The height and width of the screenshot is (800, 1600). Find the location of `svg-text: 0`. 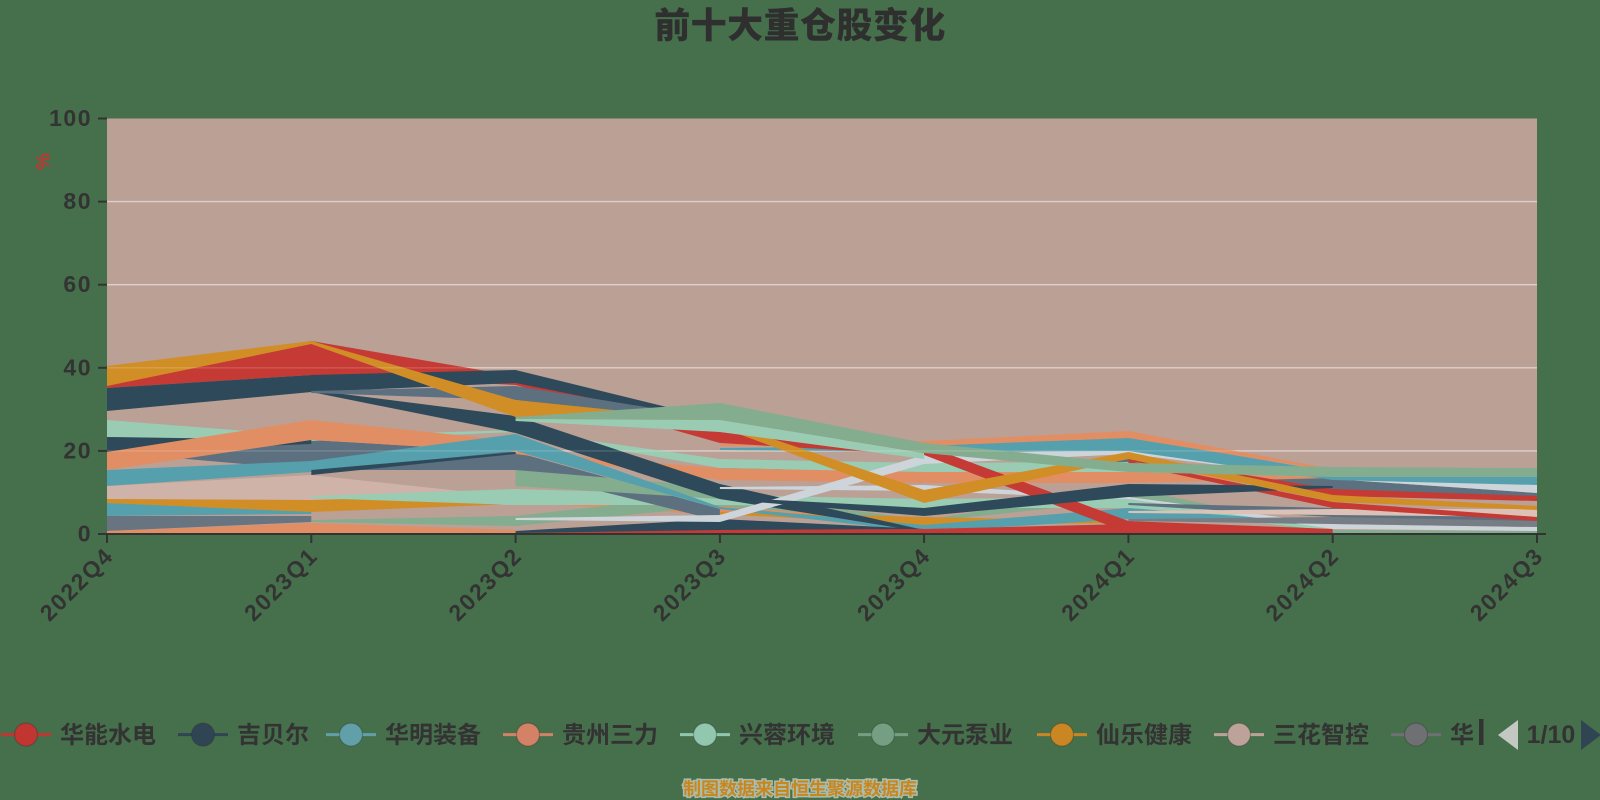

svg-text: 0 is located at coordinates (85, 534).